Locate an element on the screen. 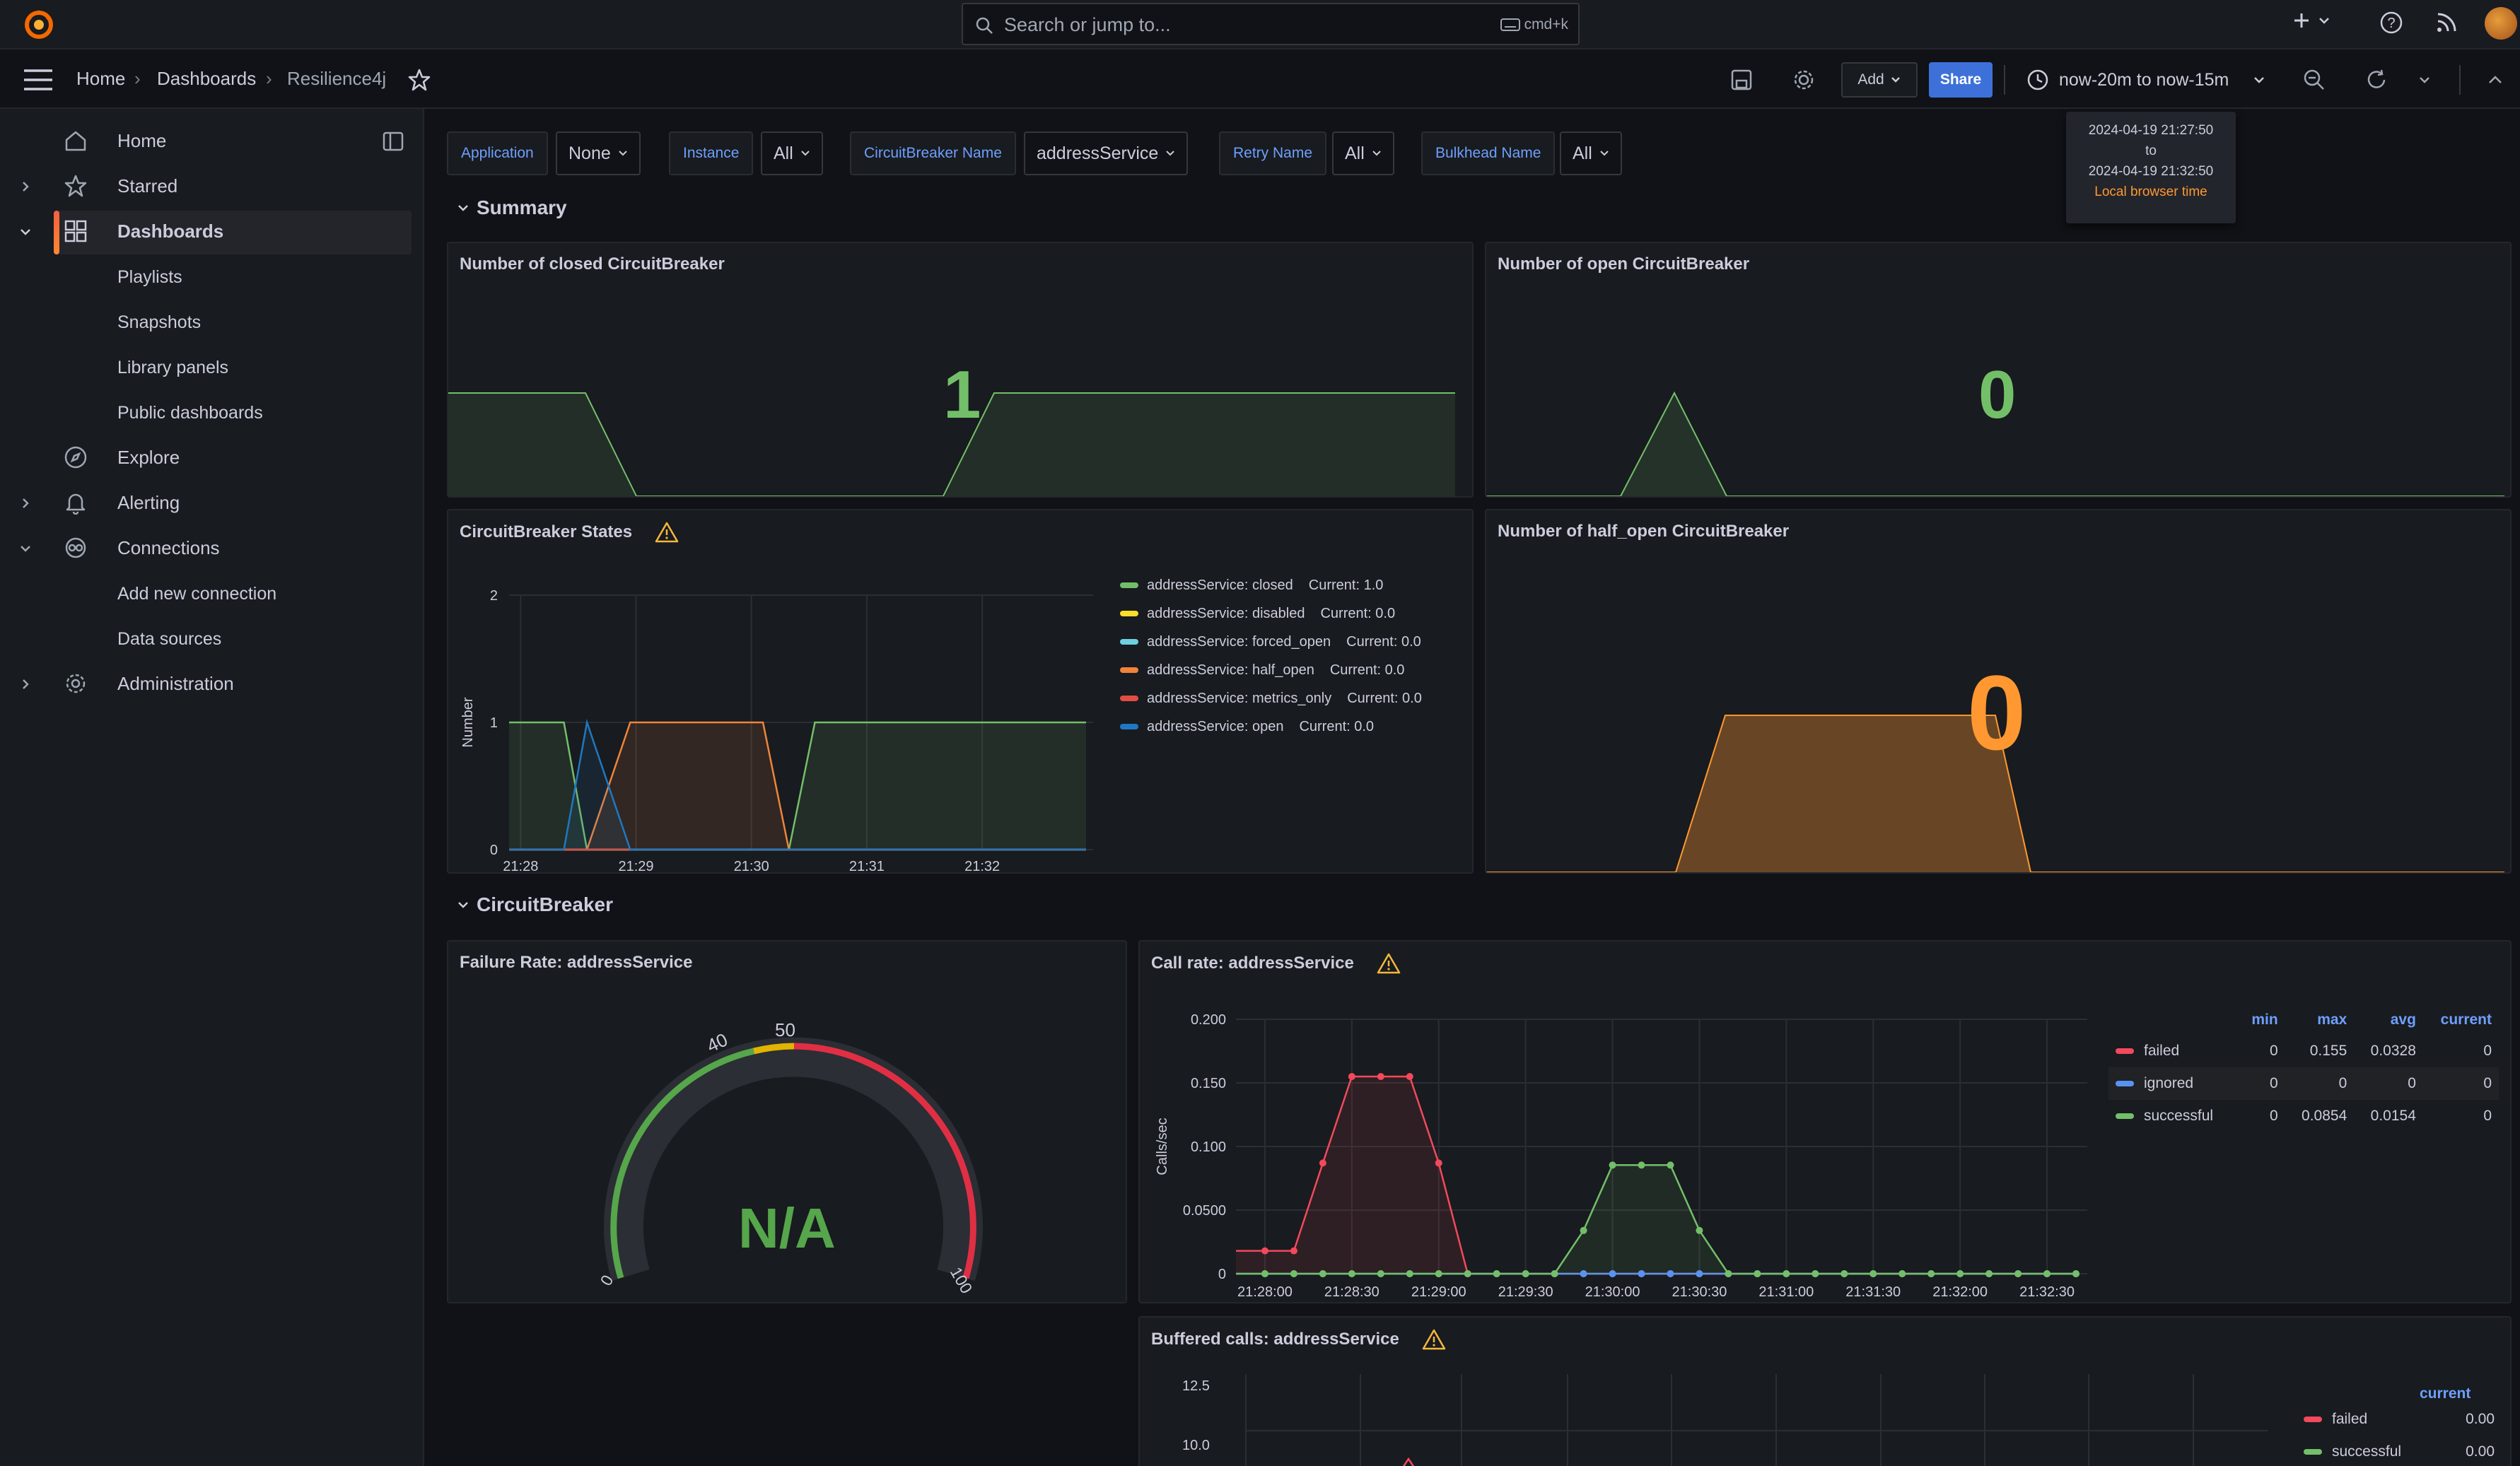 The width and height of the screenshot is (2520, 1466). time-picker: now-20m to now-15m is located at coordinates (2146, 80).